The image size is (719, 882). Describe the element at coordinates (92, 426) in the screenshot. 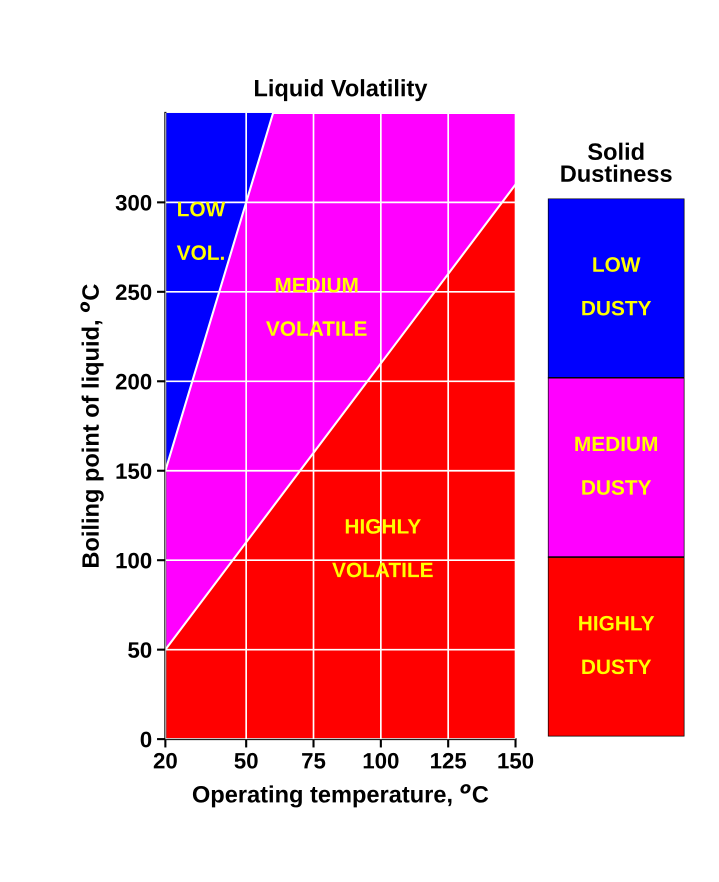

I see `y-axis-title: Boiling point of liquid, $^{o}$C` at that location.